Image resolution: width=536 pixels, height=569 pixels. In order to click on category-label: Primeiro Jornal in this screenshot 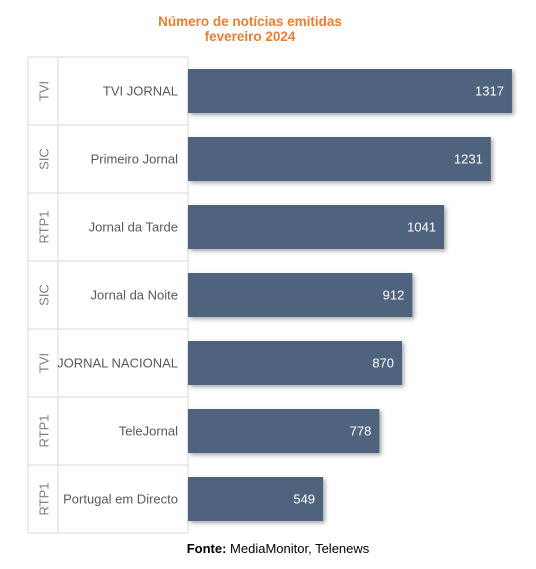, I will do `click(135, 159)`.